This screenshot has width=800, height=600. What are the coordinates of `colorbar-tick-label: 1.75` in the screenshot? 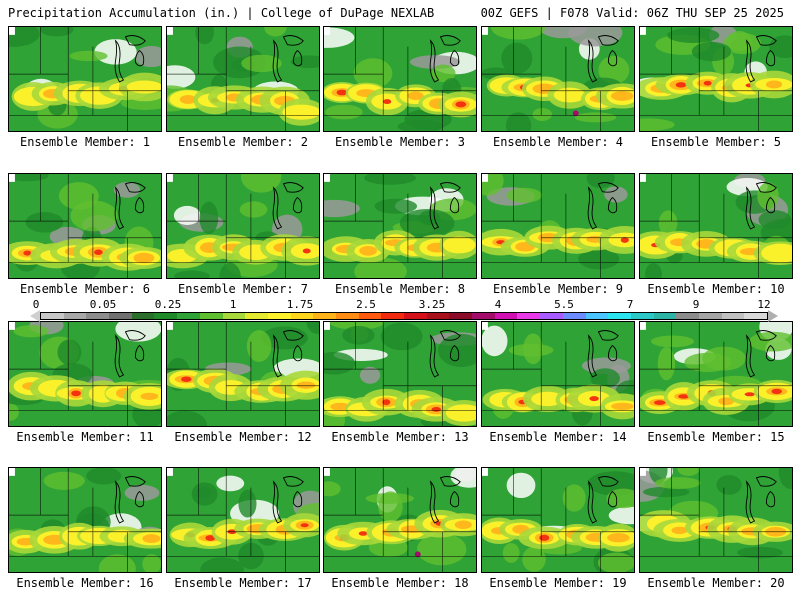 It's located at (300, 304).